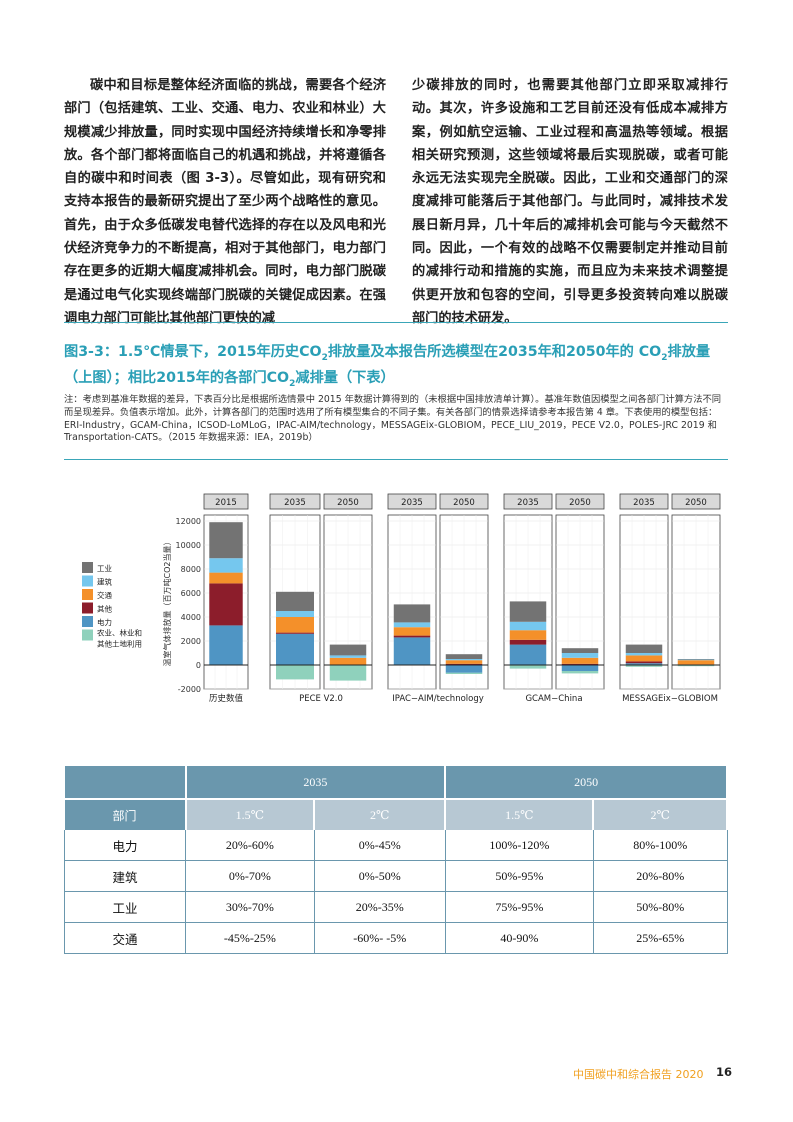  Describe the element at coordinates (104, 609) in the screenshot. I see `legend-label: 其他` at that location.